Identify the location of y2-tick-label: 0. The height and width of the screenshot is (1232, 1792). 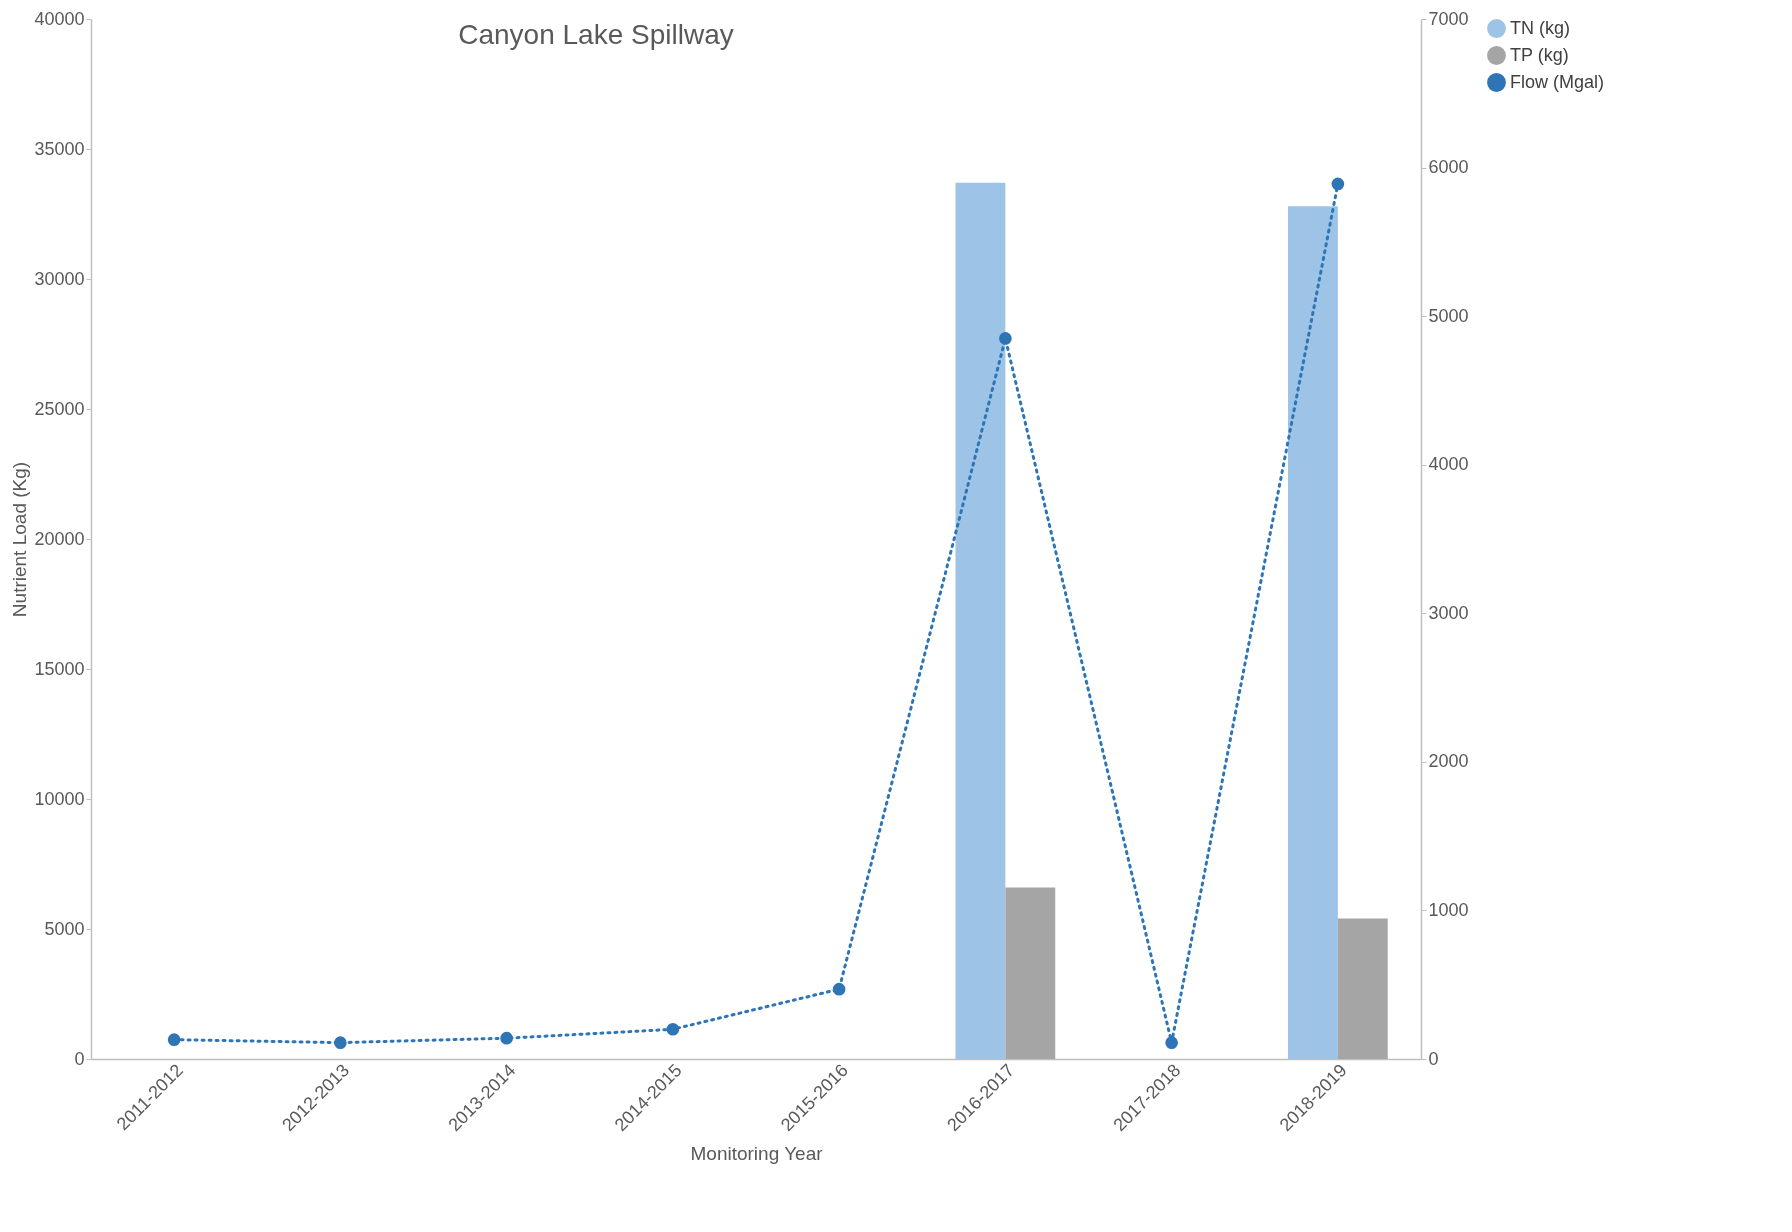
(1433, 1058).